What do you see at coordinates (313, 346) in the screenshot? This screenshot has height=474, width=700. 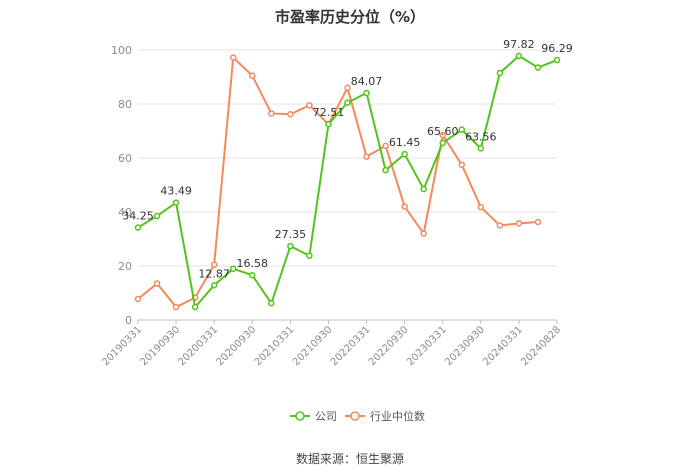 I see `x-tick-label: 20210930` at bounding box center [313, 346].